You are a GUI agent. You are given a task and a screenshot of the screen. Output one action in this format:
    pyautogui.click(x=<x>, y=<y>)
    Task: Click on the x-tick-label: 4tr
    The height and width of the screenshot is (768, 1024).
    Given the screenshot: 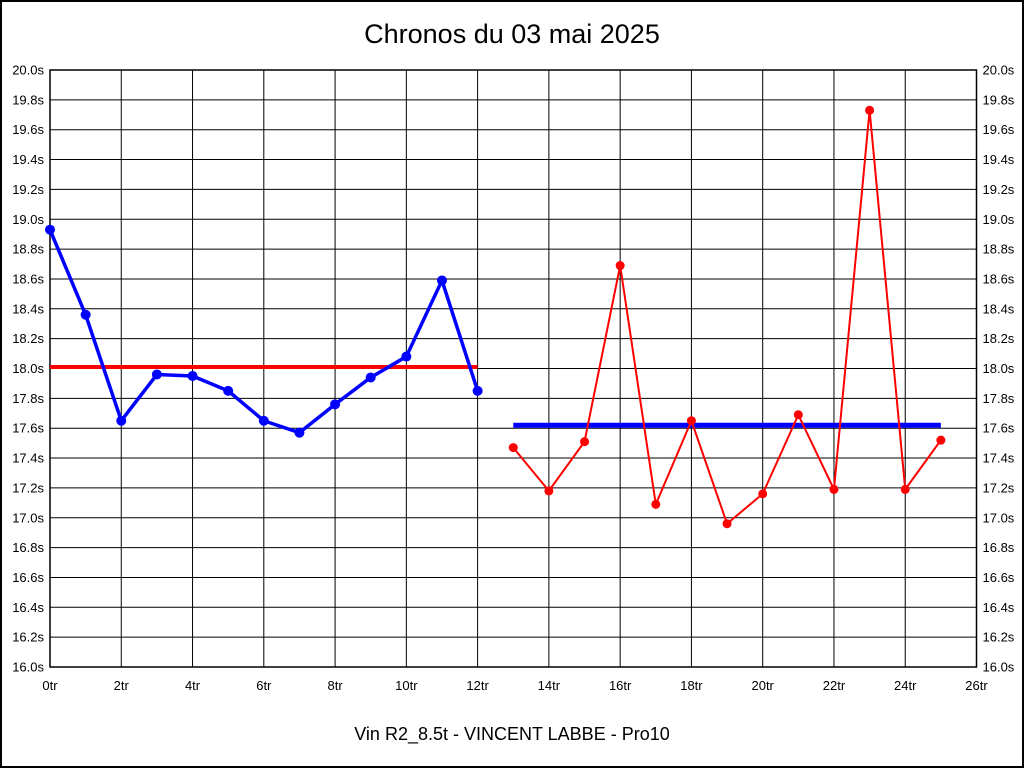 What is the action you would take?
    pyautogui.click(x=193, y=685)
    